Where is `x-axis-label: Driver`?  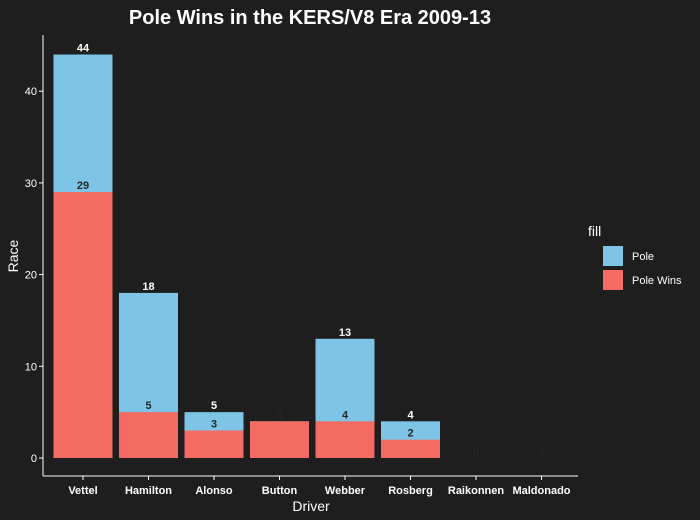
x-axis-label: Driver is located at coordinates (311, 506).